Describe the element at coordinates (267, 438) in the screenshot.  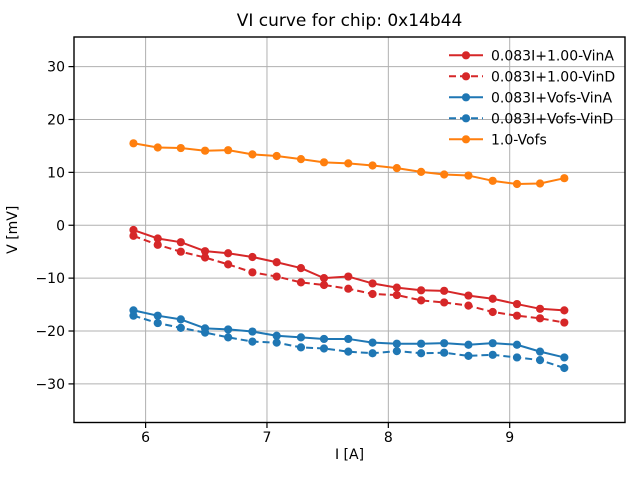
I see `x-tick-label: 7` at that location.